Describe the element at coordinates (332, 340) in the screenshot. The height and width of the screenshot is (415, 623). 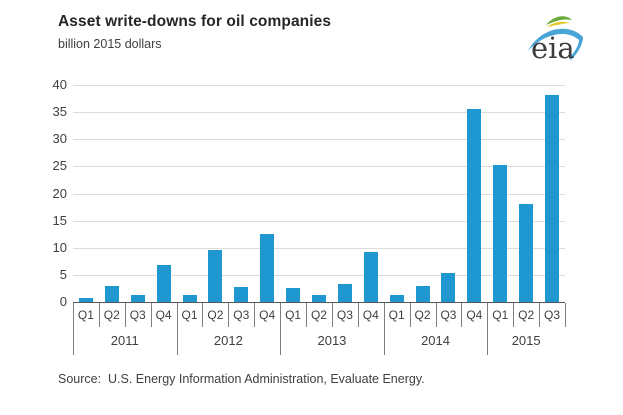
I see `year-label: 2013` at that location.